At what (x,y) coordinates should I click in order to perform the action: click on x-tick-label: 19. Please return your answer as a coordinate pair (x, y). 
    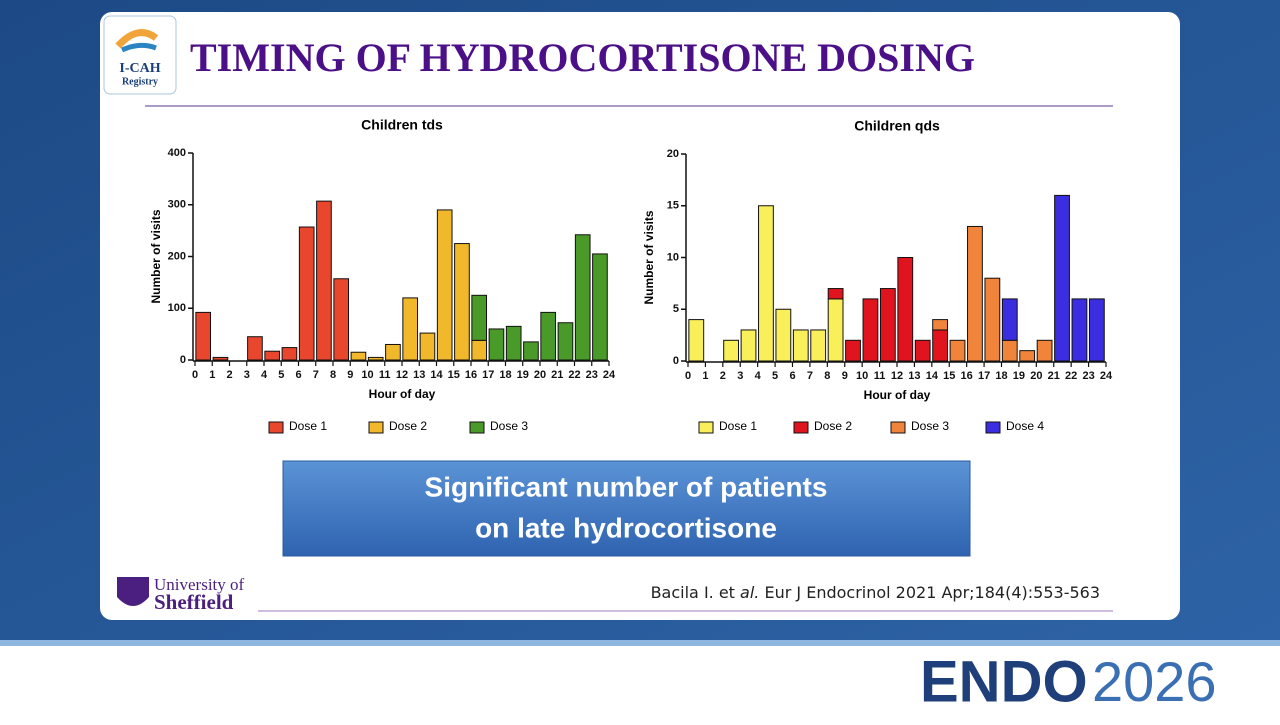
    Looking at the image, I should click on (523, 375).